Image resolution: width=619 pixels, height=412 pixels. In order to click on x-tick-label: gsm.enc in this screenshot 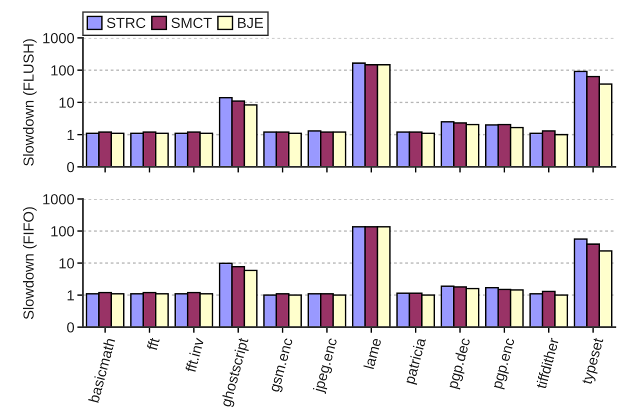, I will do `click(283, 366)`.